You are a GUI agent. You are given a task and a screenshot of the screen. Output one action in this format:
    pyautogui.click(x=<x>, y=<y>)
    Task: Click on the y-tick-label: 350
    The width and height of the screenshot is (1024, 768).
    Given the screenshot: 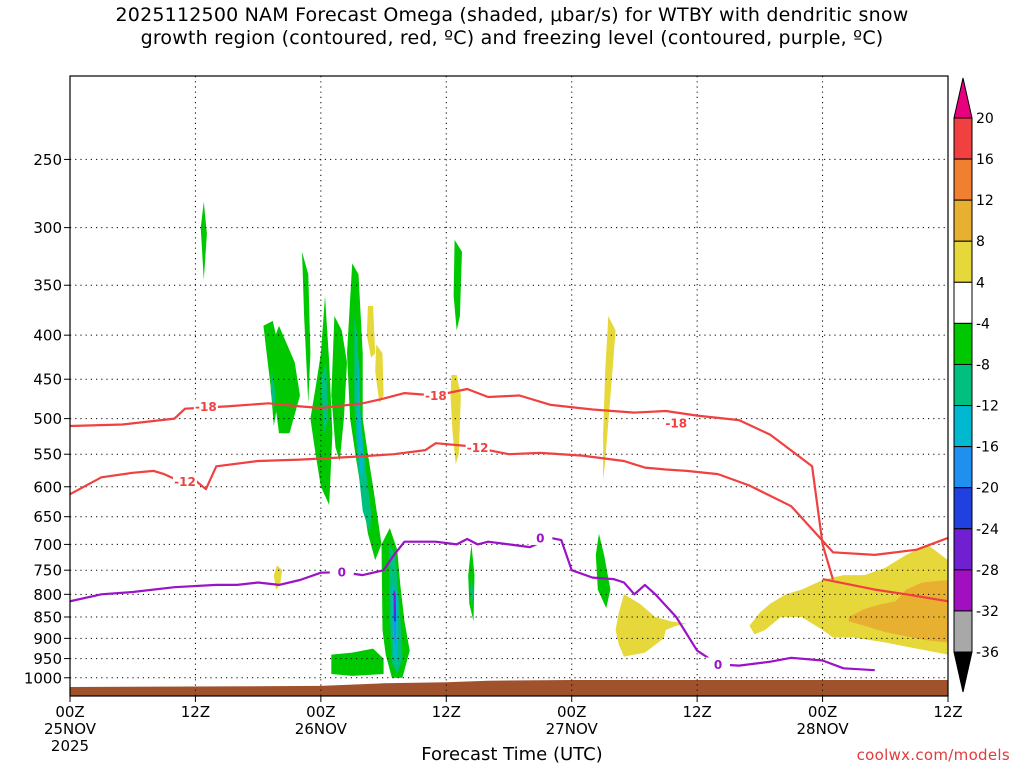 What is the action you would take?
    pyautogui.click(x=47, y=286)
    